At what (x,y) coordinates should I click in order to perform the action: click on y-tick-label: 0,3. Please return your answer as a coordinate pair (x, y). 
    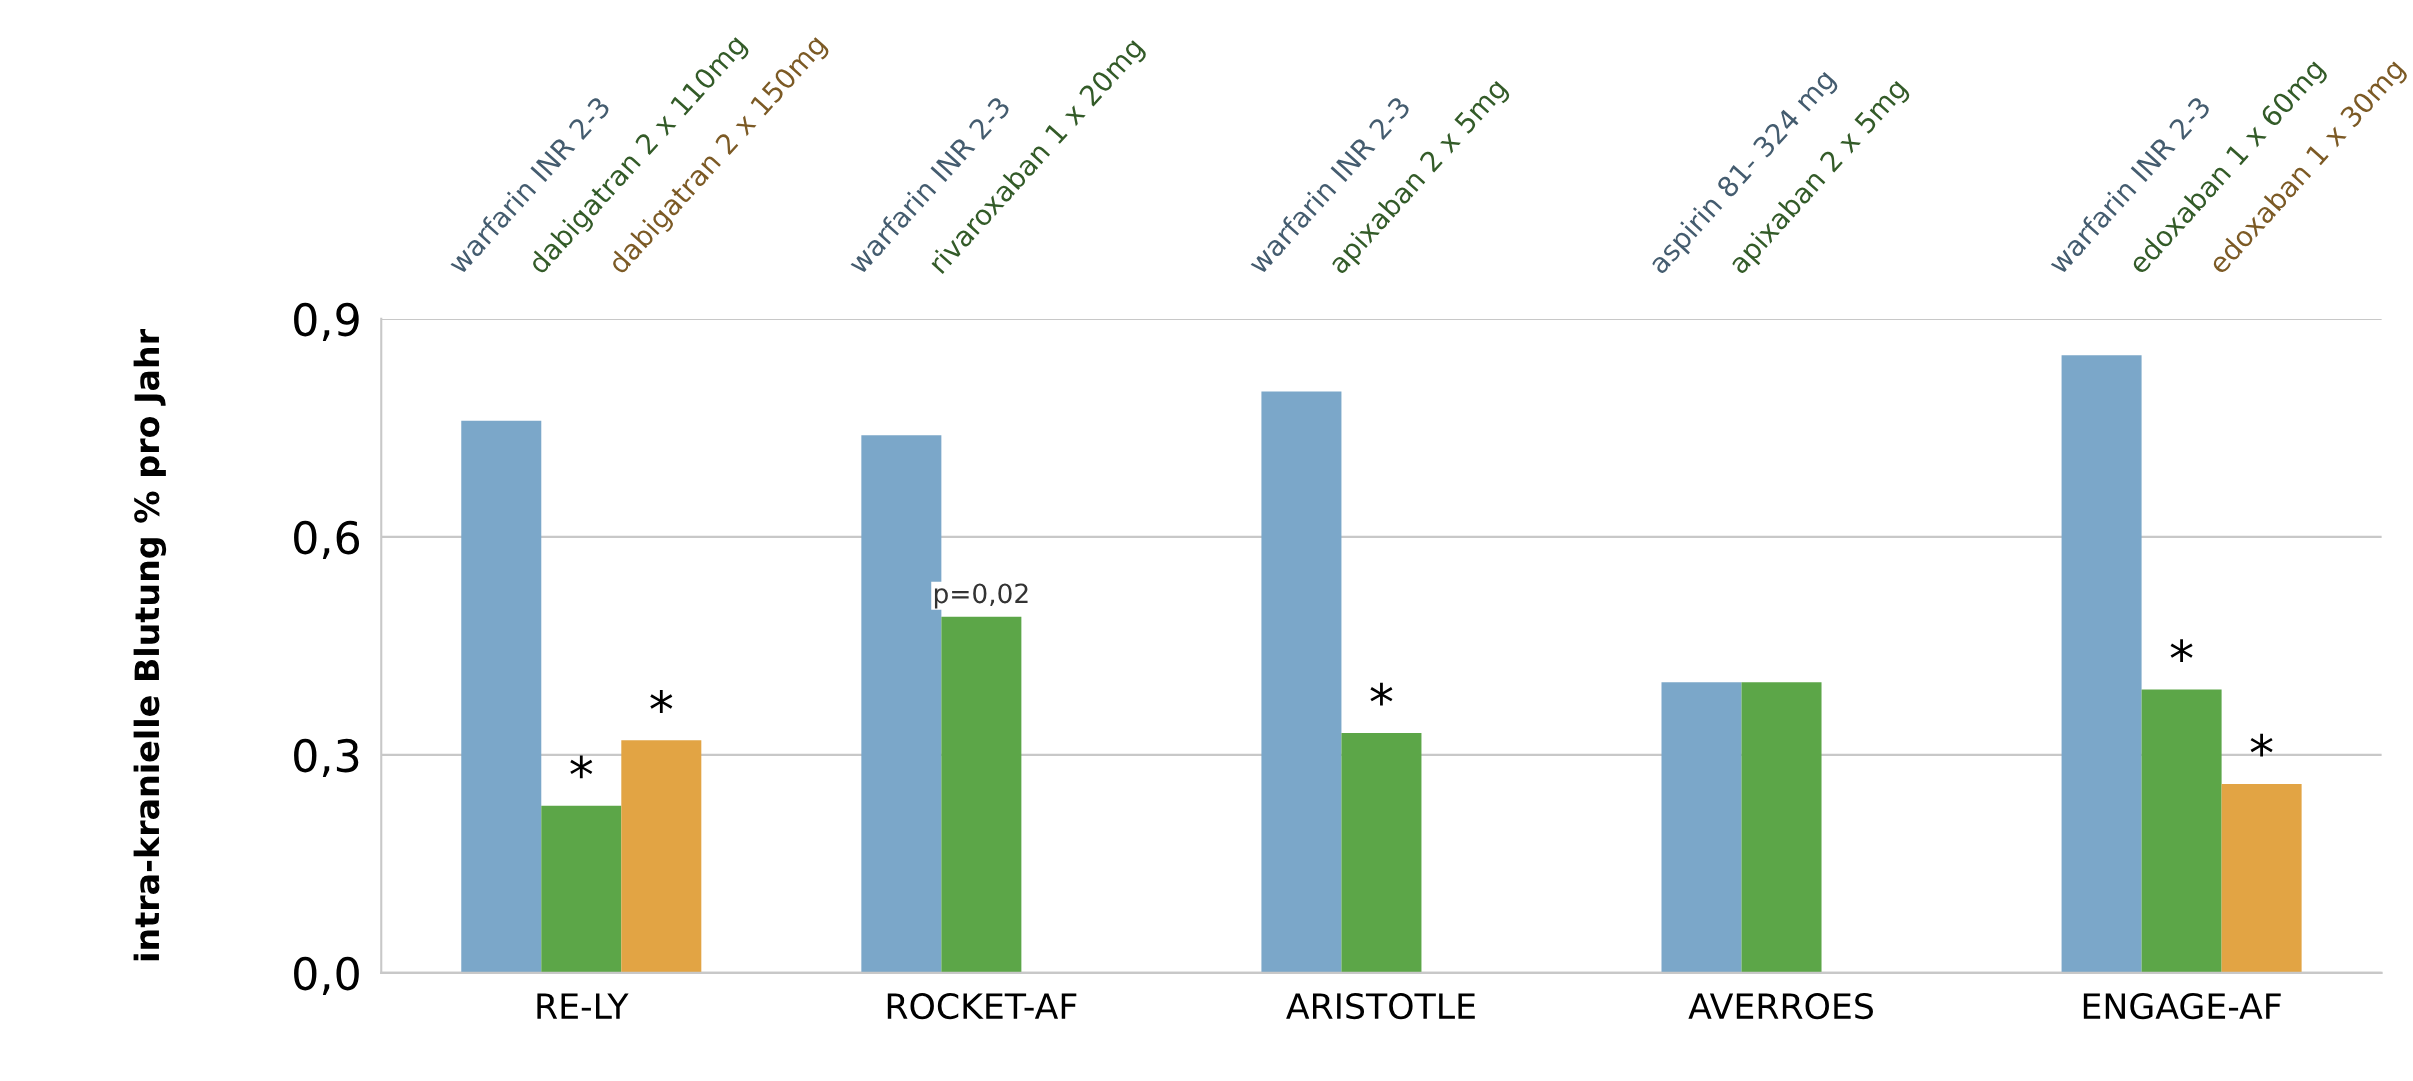
    Looking at the image, I should click on (326, 757).